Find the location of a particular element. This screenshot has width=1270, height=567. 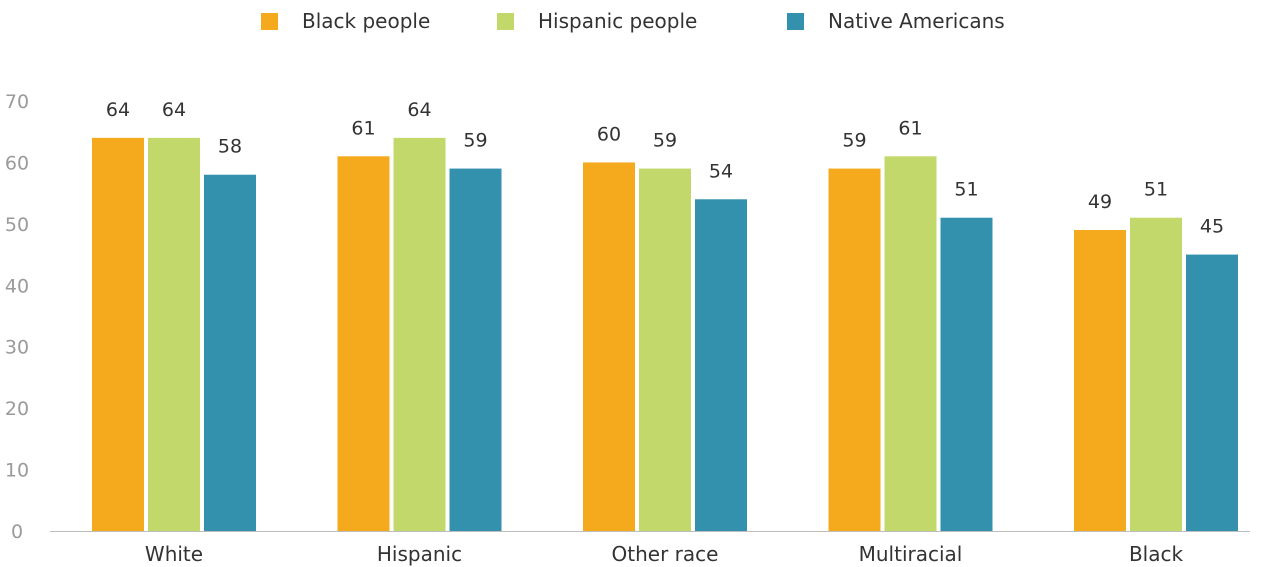

x-tick-label: Multiracial is located at coordinates (911, 554).